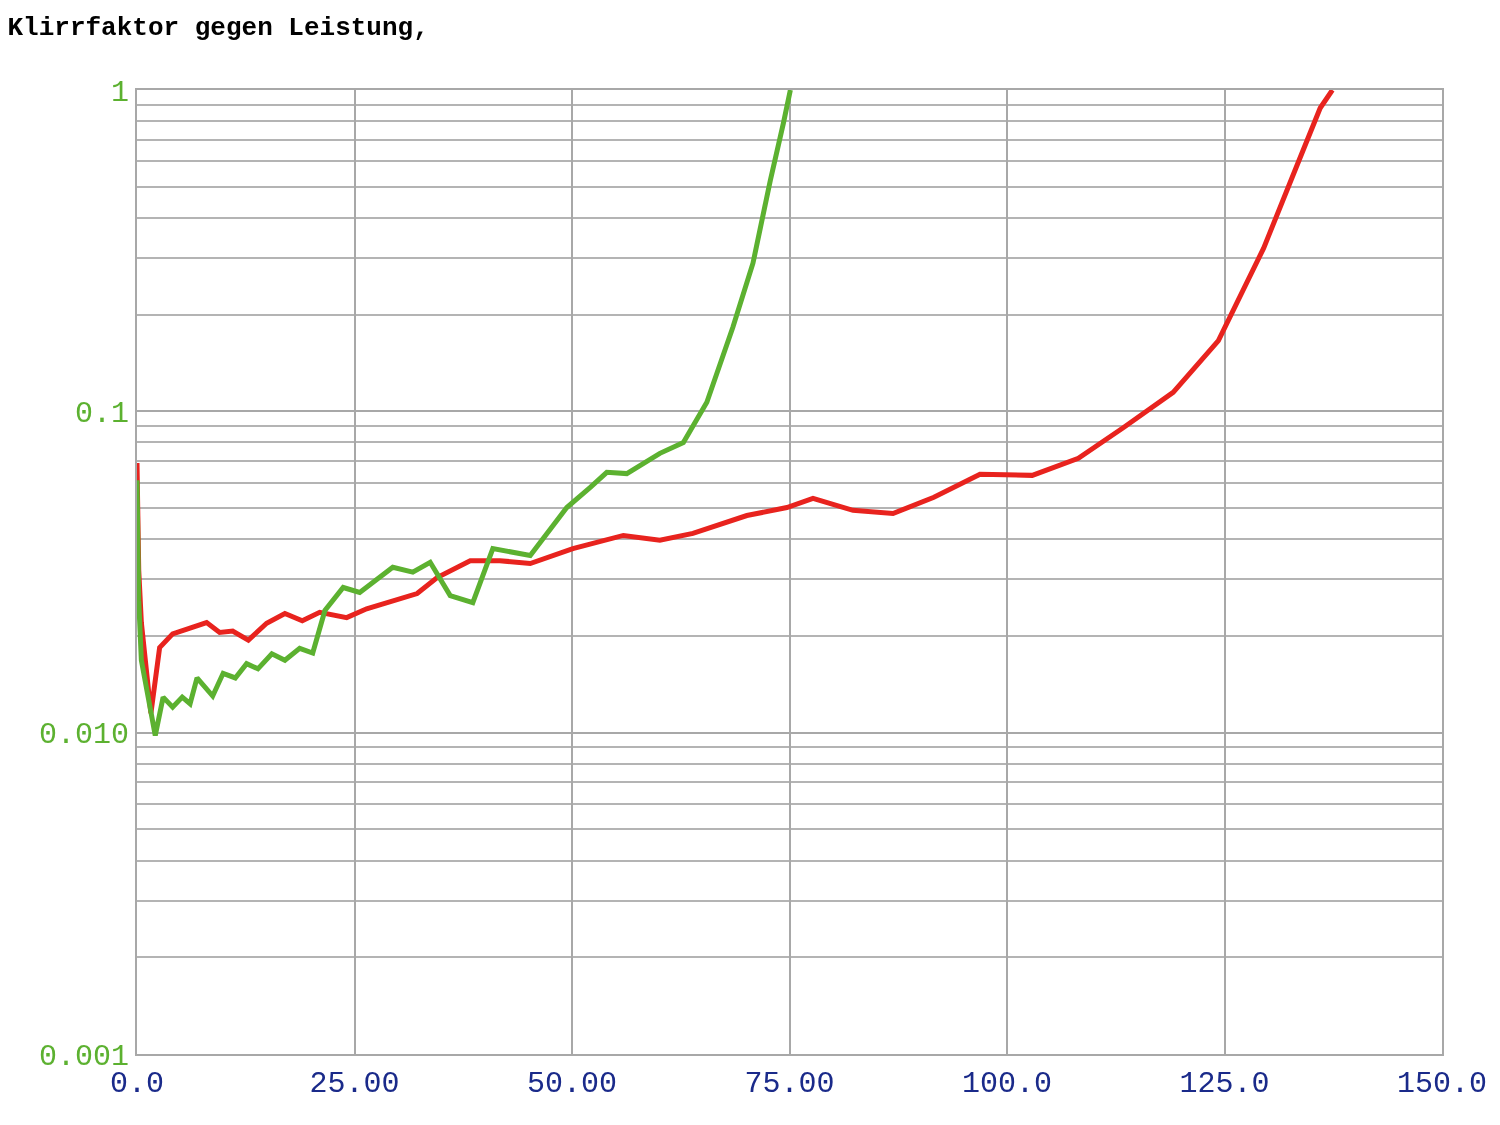  Describe the element at coordinates (101, 413) in the screenshot. I see `y-tick-label: 0.1` at that location.